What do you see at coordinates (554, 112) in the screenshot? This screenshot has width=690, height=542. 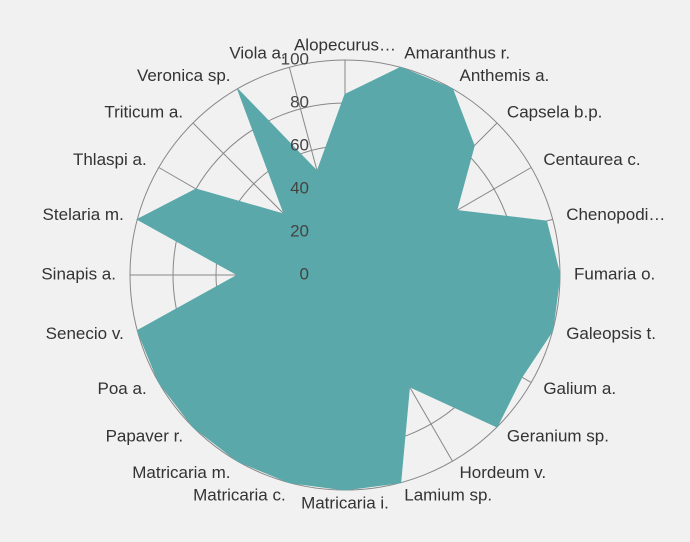 I see `category-label: Capsela b.p.` at bounding box center [554, 112].